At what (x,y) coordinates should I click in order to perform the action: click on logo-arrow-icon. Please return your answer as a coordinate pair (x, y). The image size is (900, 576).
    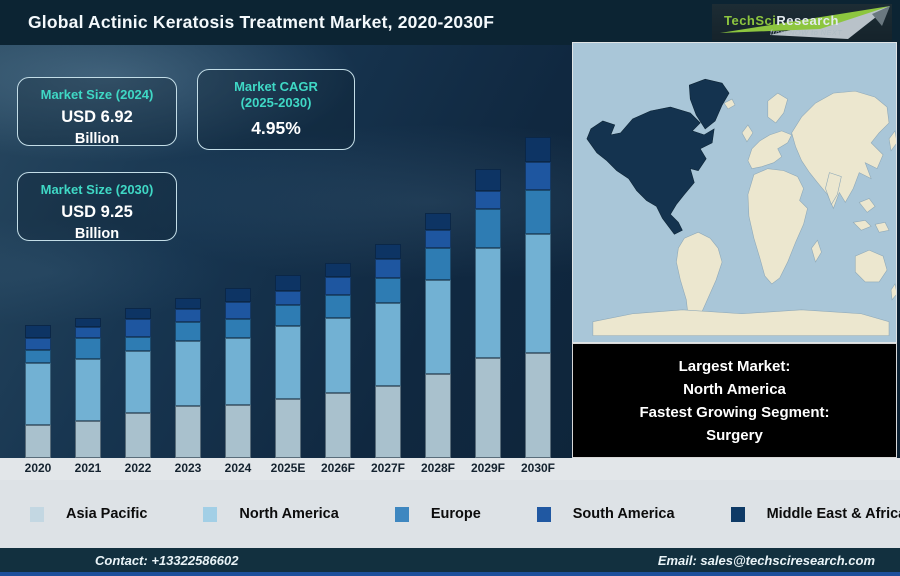
    Looking at the image, I should click on (805, 22).